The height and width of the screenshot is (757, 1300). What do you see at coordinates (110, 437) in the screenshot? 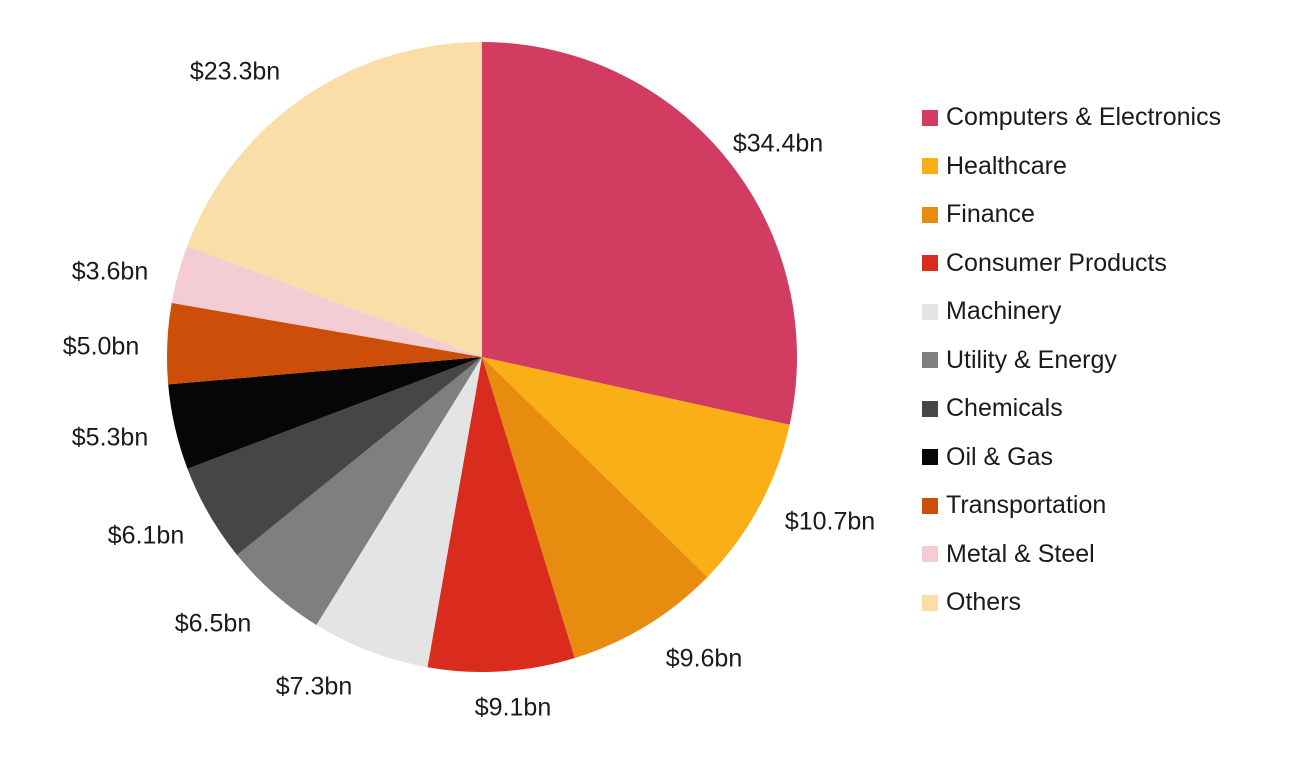
I see `slice-value-label: $5.3bn` at bounding box center [110, 437].